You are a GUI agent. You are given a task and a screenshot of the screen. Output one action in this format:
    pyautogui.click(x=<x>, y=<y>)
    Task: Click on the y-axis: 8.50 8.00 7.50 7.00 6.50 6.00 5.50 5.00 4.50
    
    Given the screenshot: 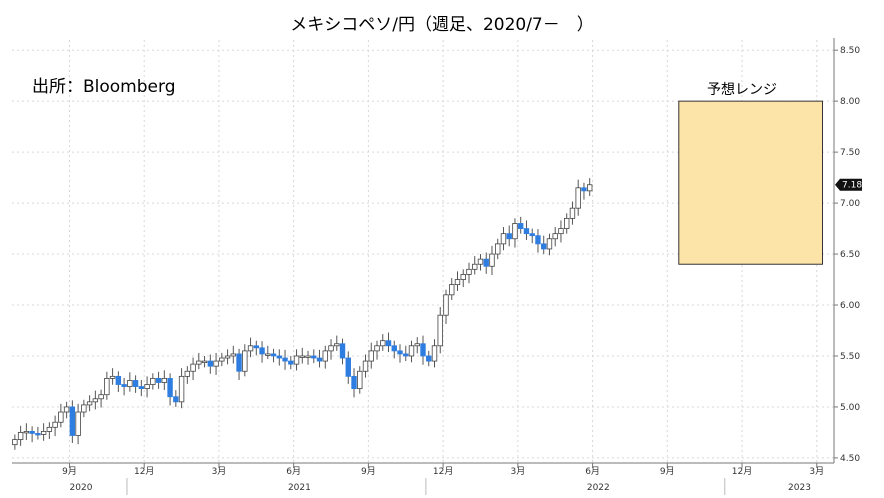 What is the action you would take?
    pyautogui.click(x=847, y=255)
    